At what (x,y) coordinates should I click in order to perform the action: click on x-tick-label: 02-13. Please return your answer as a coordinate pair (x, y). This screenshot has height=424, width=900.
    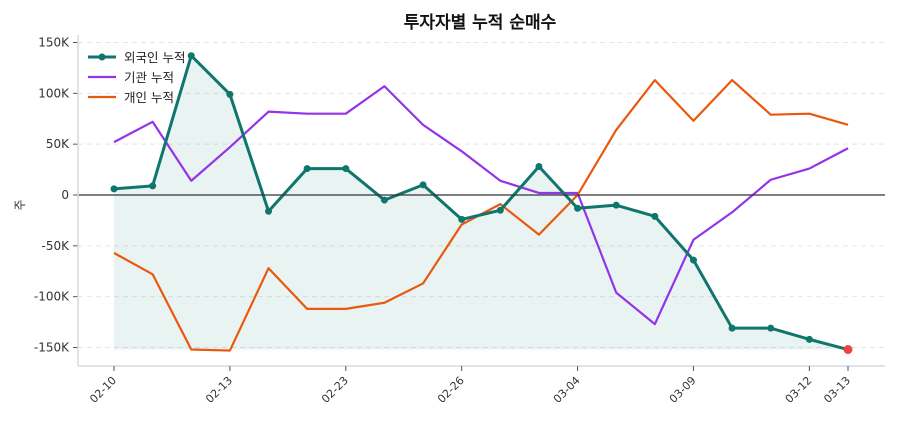
    Looking at the image, I should click on (219, 390).